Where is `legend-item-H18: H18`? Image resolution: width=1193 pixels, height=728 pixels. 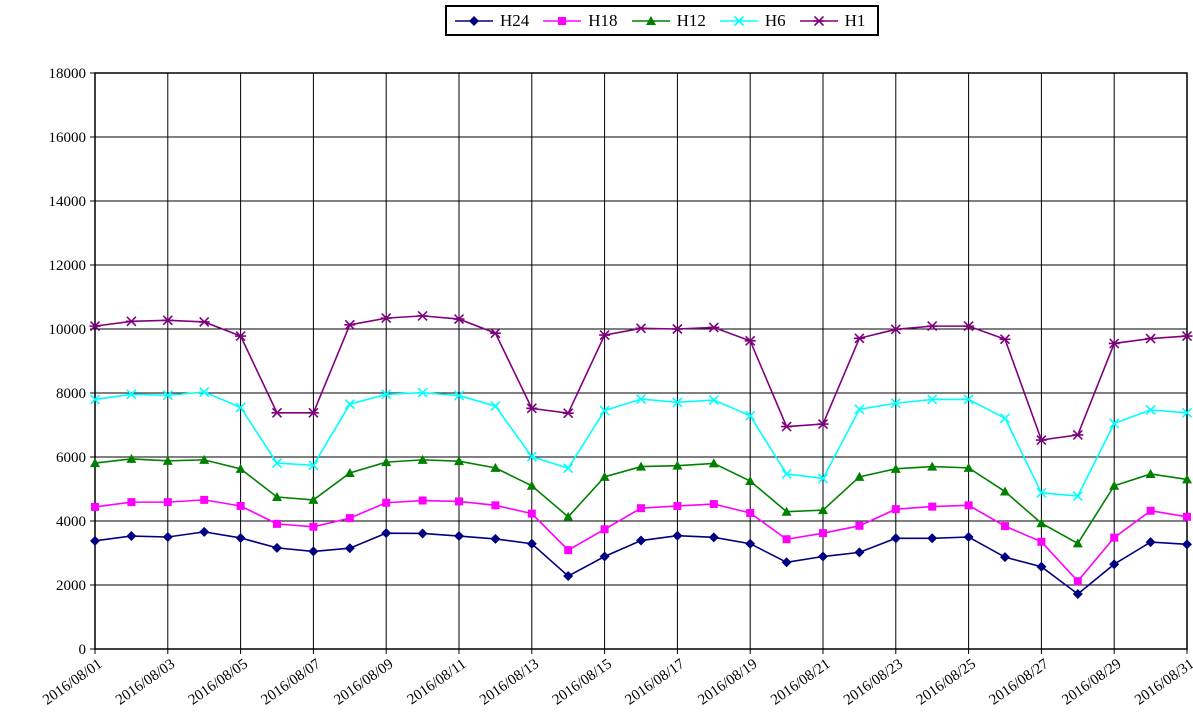 legend-item-H18: H18 is located at coordinates (580, 20).